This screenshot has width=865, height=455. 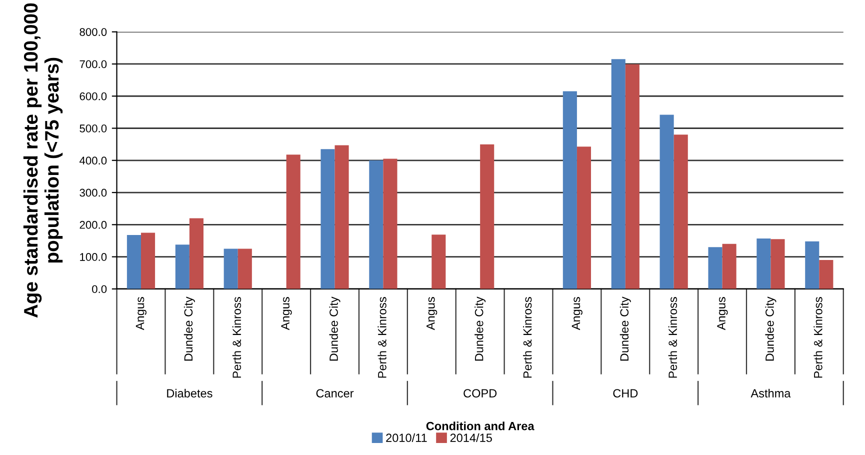 What do you see at coordinates (770, 393) in the screenshot?
I see `text: Asthma` at bounding box center [770, 393].